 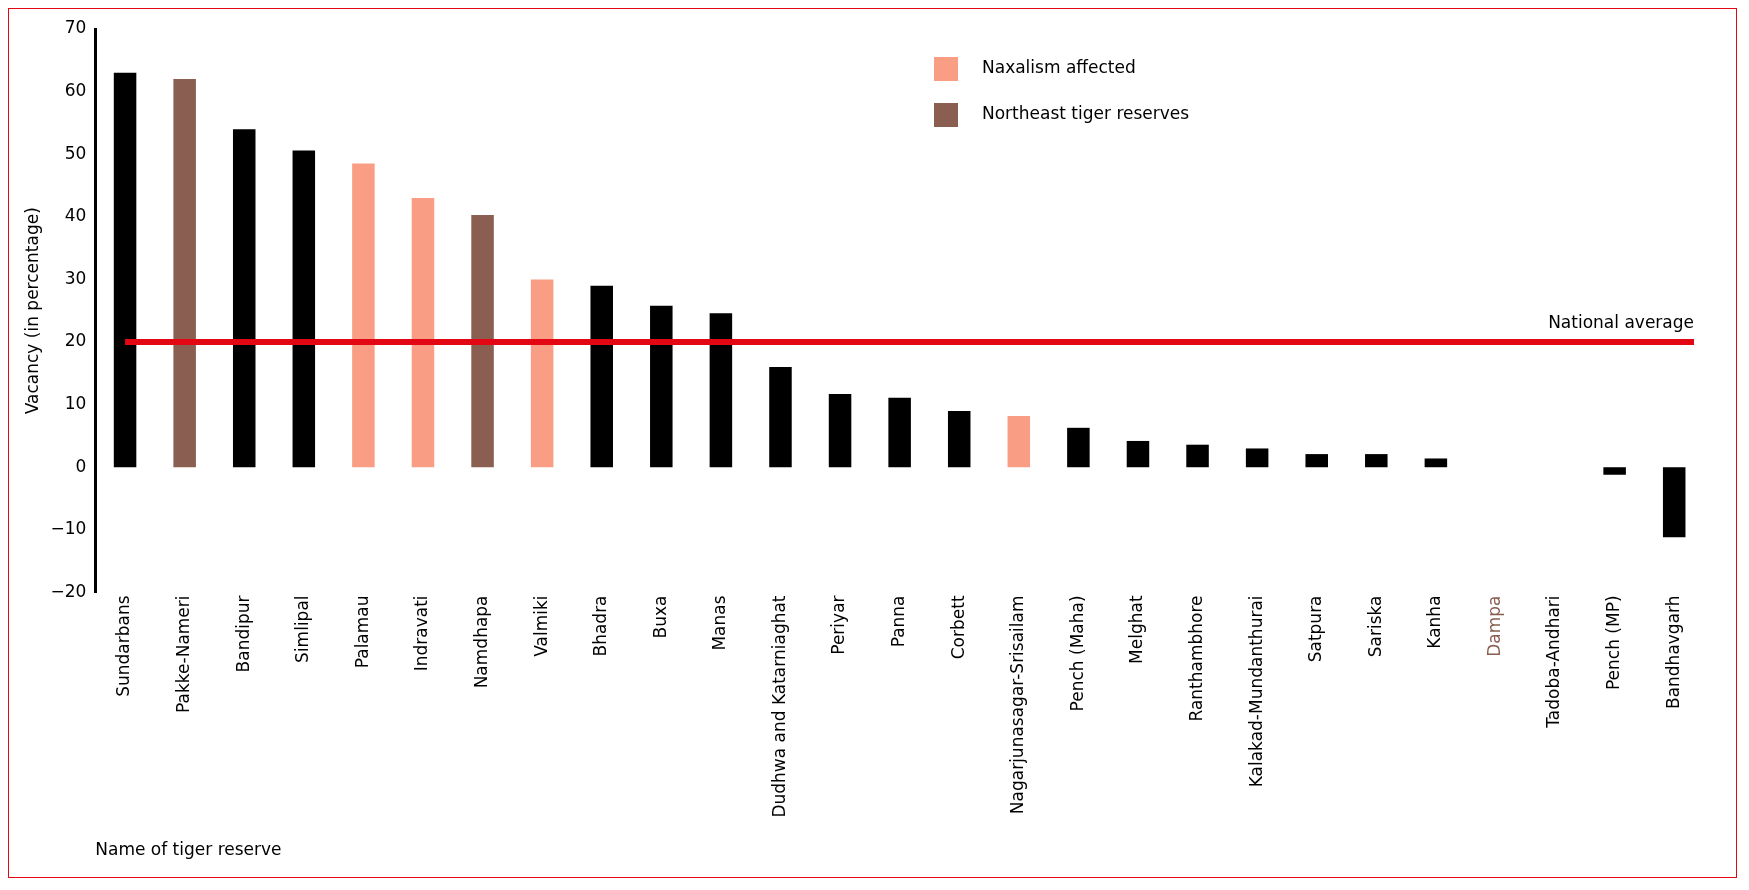 I want to click on legend-label: Northeast tiger reserves, so click(x=1086, y=113).